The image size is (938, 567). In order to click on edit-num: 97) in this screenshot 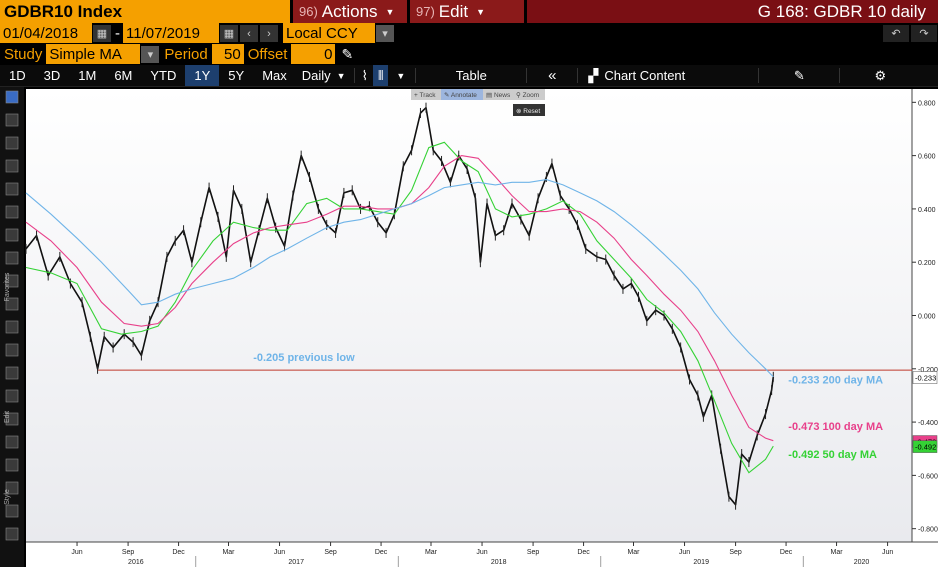, I will do `click(425, 11)`.